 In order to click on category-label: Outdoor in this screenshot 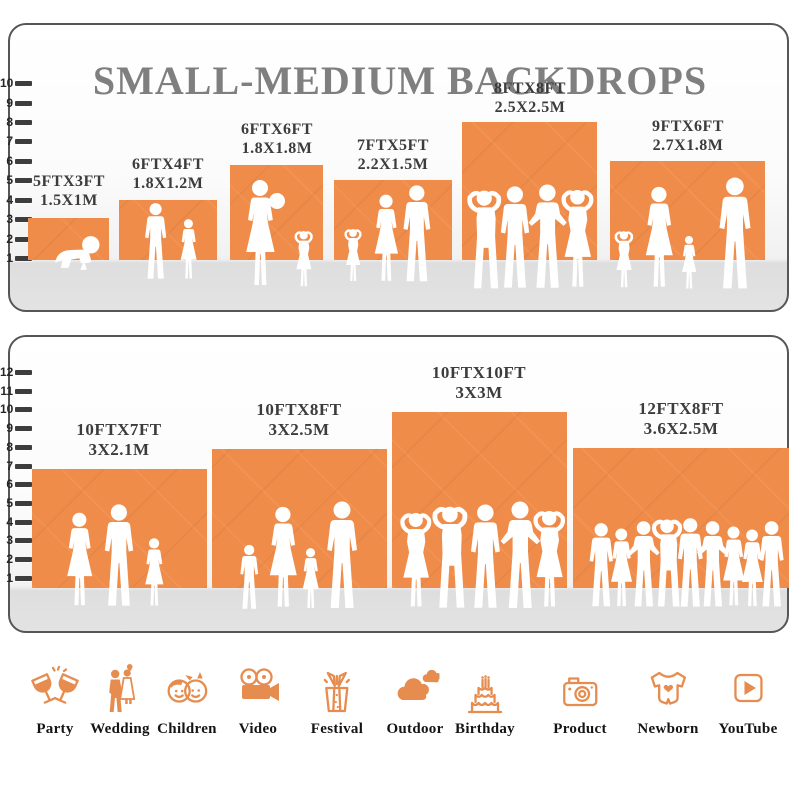, I will do `click(415, 729)`.